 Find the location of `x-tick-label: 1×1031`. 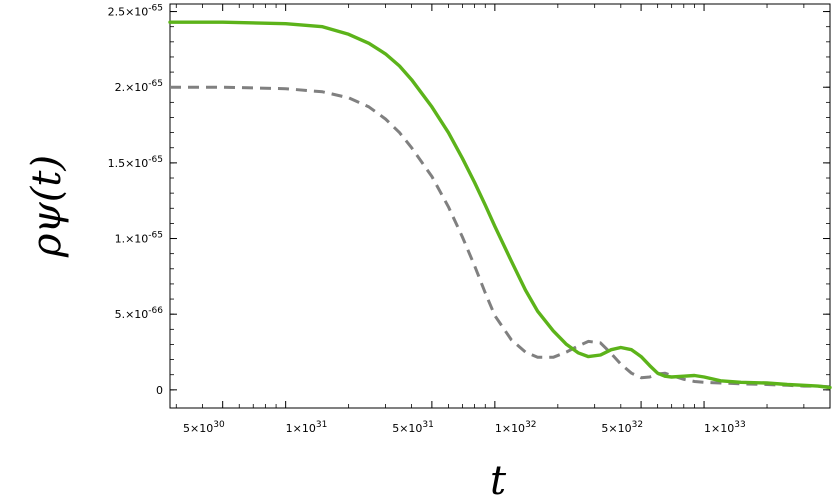

x-tick-label: 1×1031 is located at coordinates (307, 427).